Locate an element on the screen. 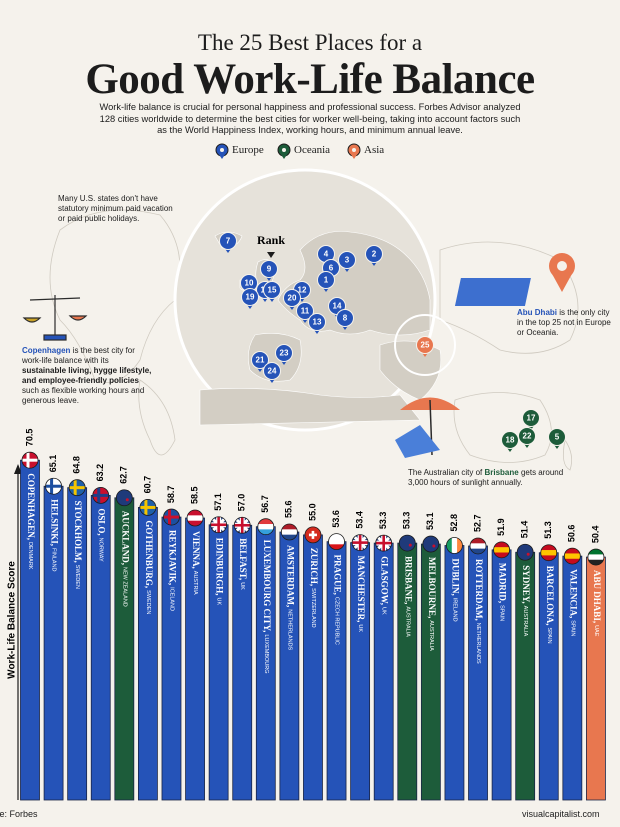  value-label: 56.7 is located at coordinates (265, 504).